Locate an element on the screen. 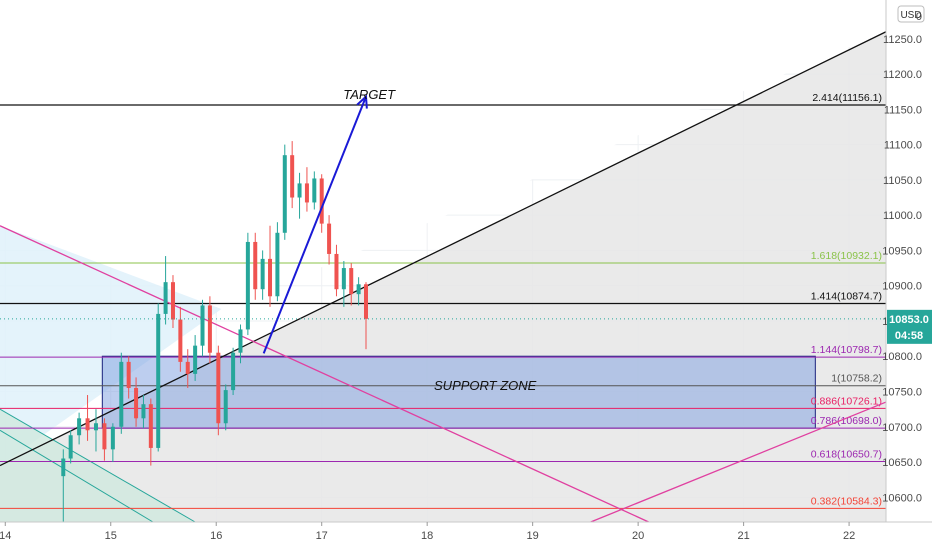 The width and height of the screenshot is (932, 550). fib-level-label: 2.414(11156.1) is located at coordinates (847, 98).